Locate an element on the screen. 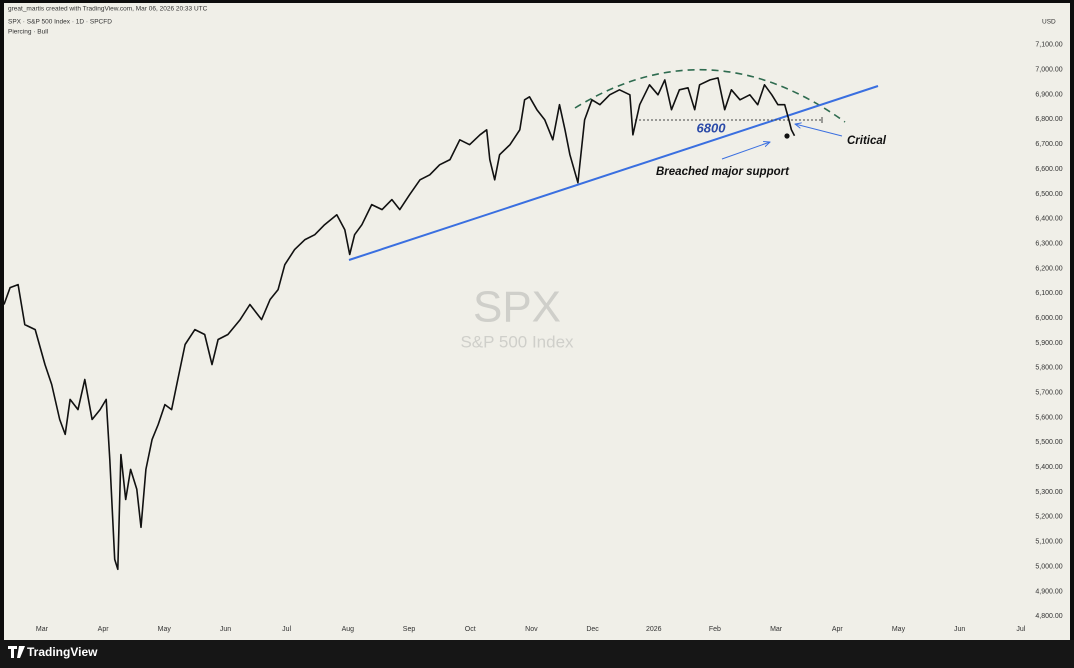  y-tick-label: 6,800.00 is located at coordinates (1048, 119).